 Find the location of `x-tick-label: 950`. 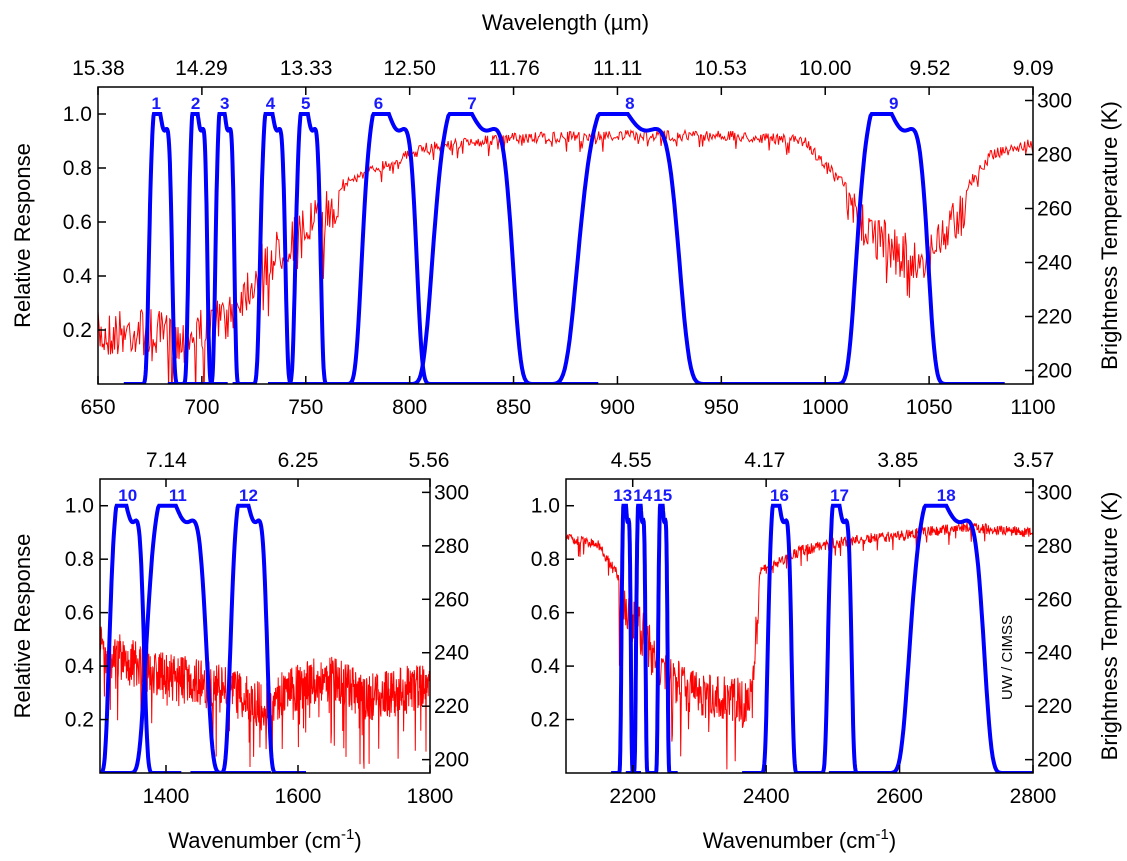

x-tick-label: 950 is located at coordinates (721, 407).